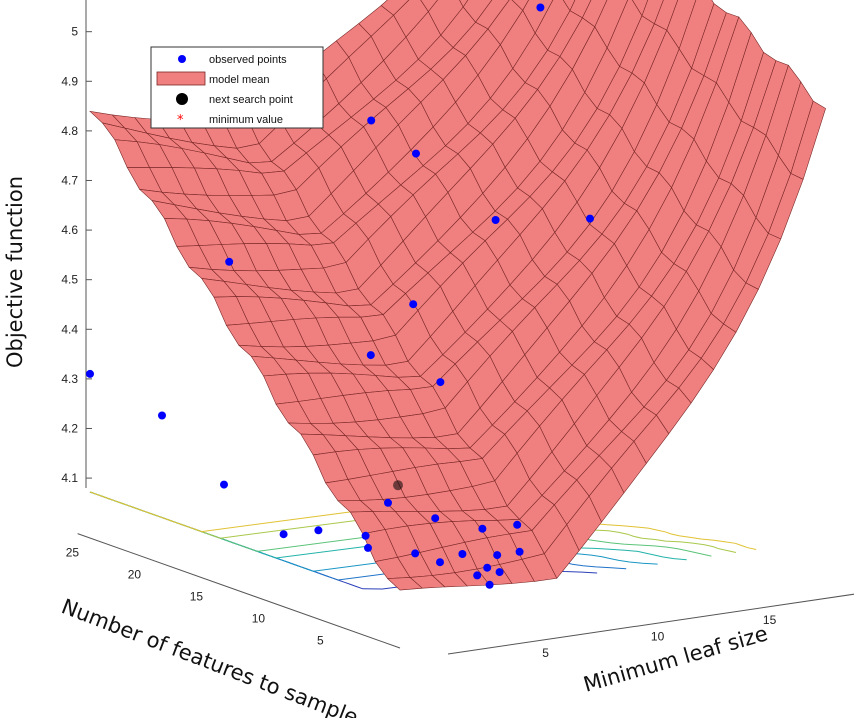  Describe the element at coordinates (69, 280) in the screenshot. I see `z-tick-label: 4.5` at that location.